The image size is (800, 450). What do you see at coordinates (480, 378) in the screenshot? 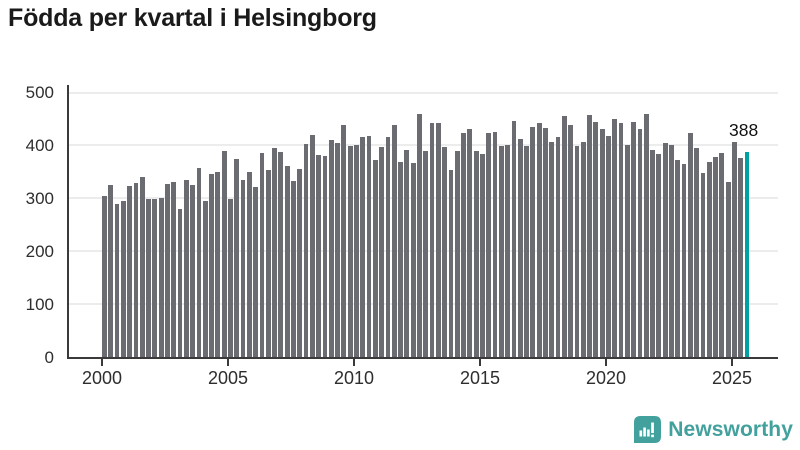
I see `x-axis-tick-label: 2015` at bounding box center [480, 378].